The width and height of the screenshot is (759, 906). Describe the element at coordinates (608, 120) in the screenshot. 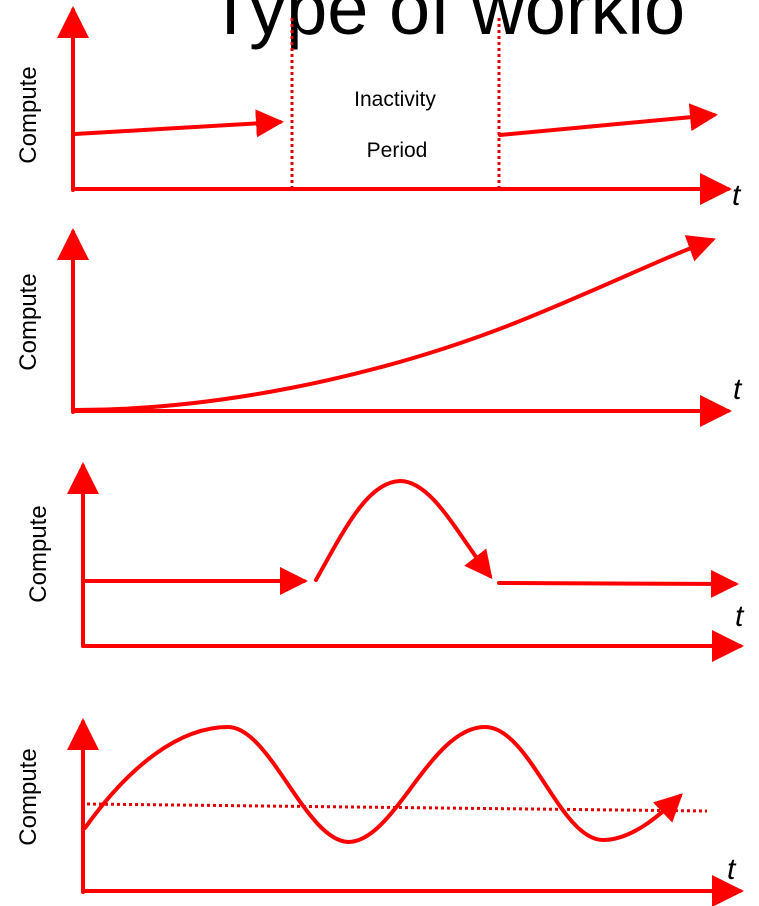

I see `panel-1-active-segment-after` at that location.